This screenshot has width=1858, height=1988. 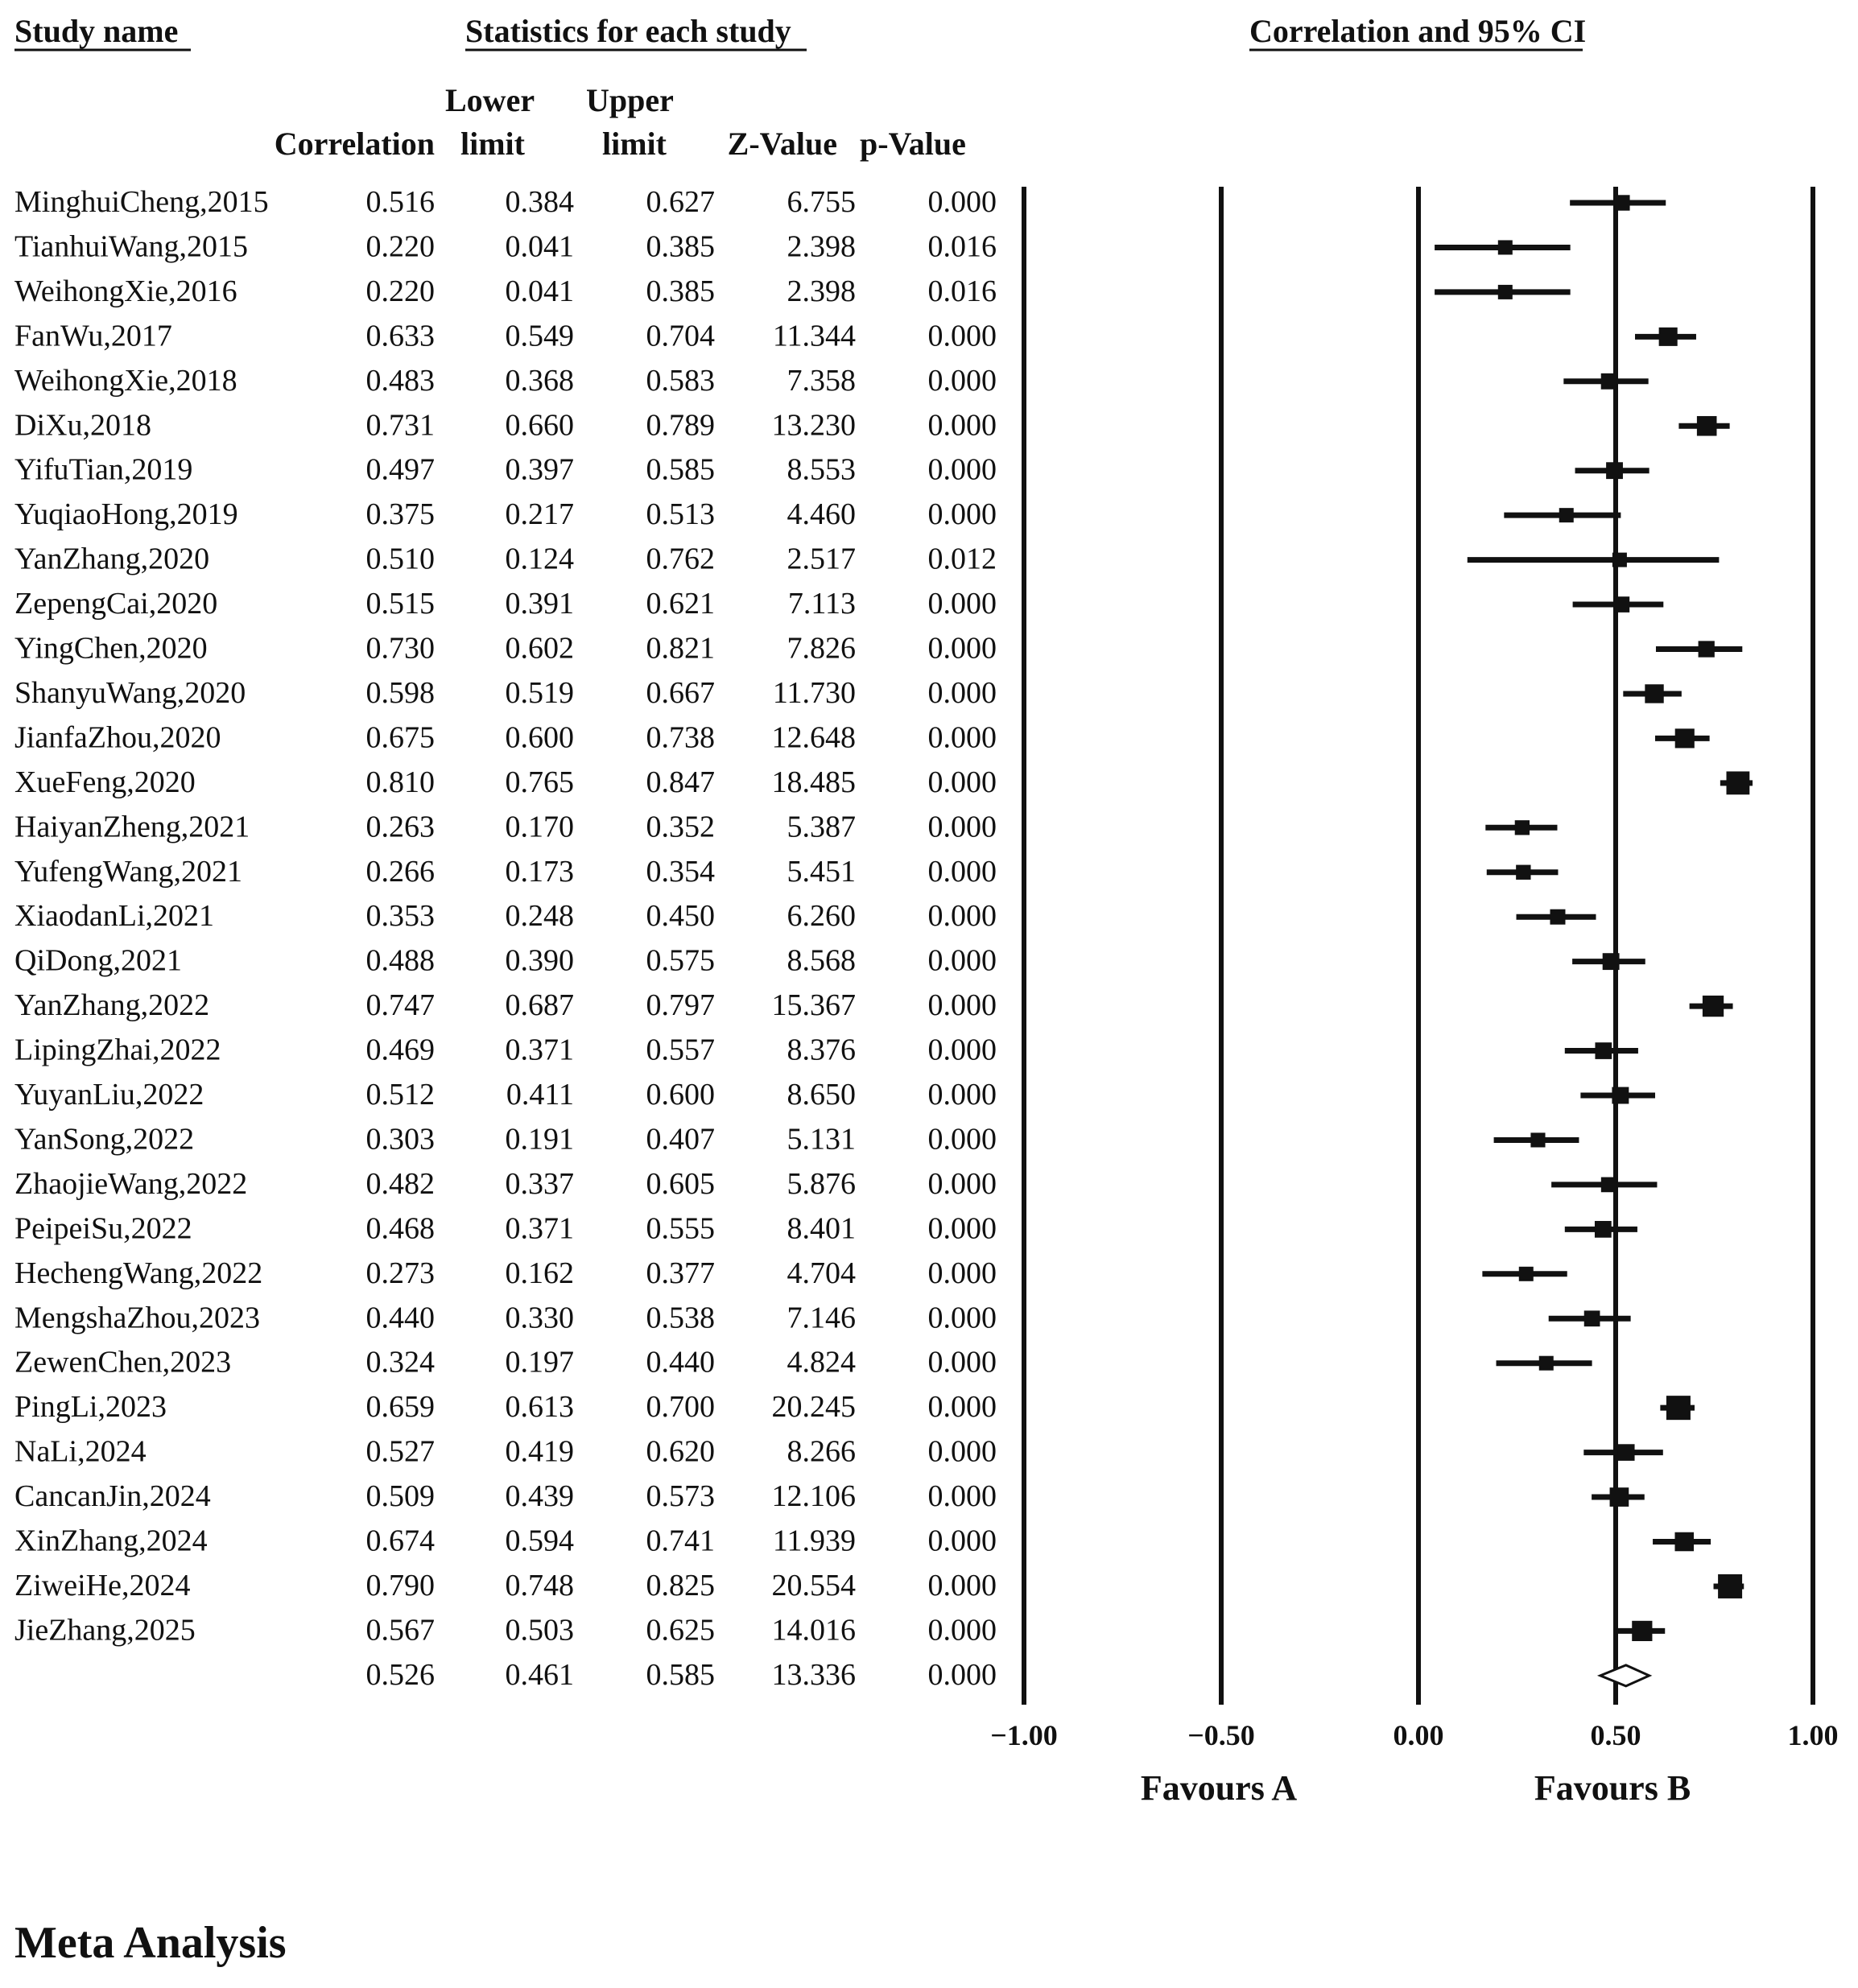 What do you see at coordinates (822, 291) in the screenshot?
I see `z-value-cell: 2.398` at bounding box center [822, 291].